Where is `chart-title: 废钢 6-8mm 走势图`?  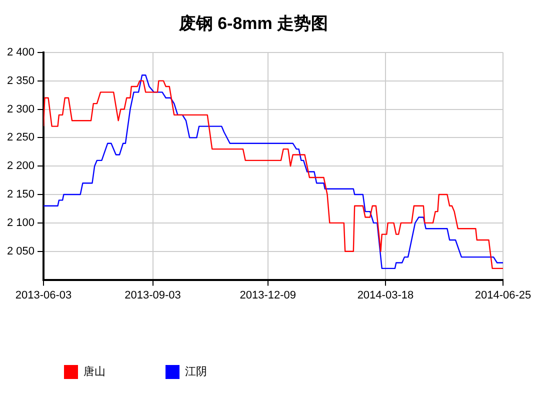
chart-title: 废钢 6-8mm 走势图 is located at coordinates (253, 23).